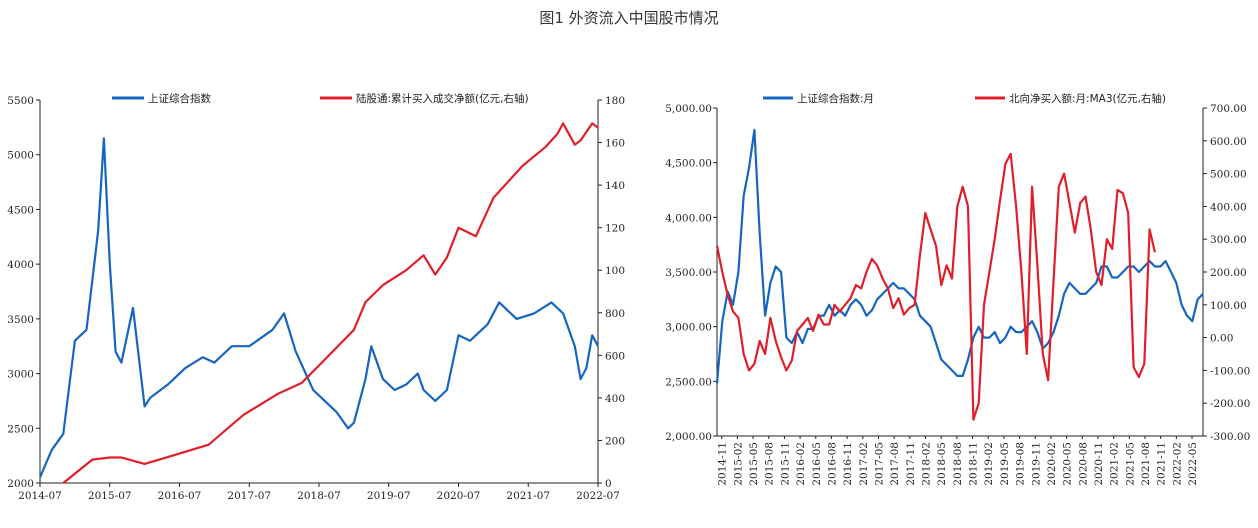 Image resolution: width=1258 pixels, height=528 pixels. I want to click on y-right-tick-label: 16000, so click(615, 144).